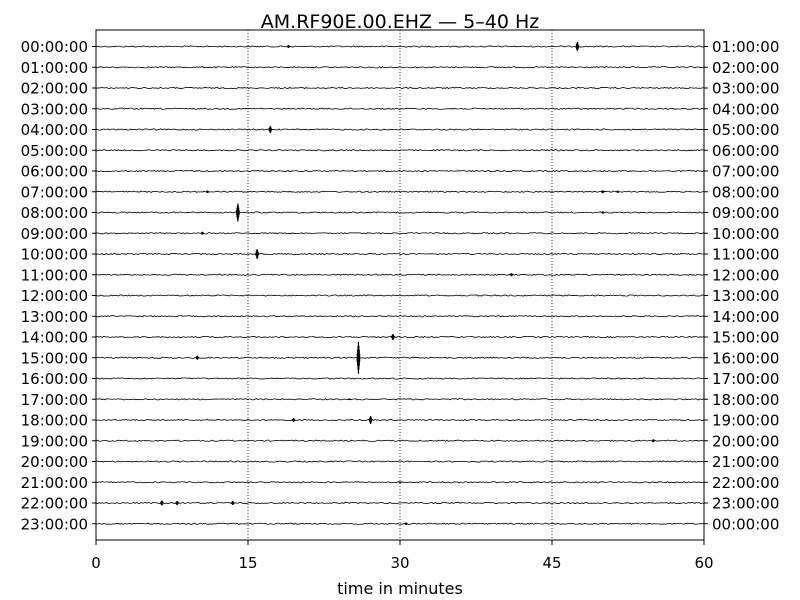  What do you see at coordinates (54, 338) in the screenshot?
I see `left-tick-label-14: 14:00:00` at bounding box center [54, 338].